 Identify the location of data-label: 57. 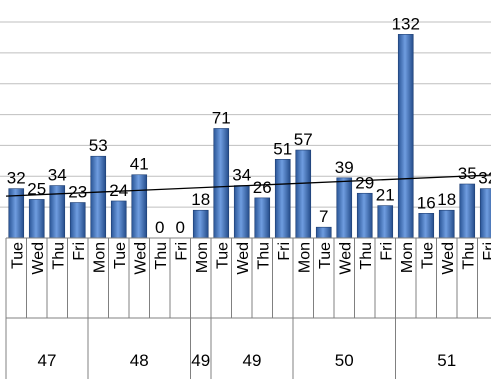
(303, 139).